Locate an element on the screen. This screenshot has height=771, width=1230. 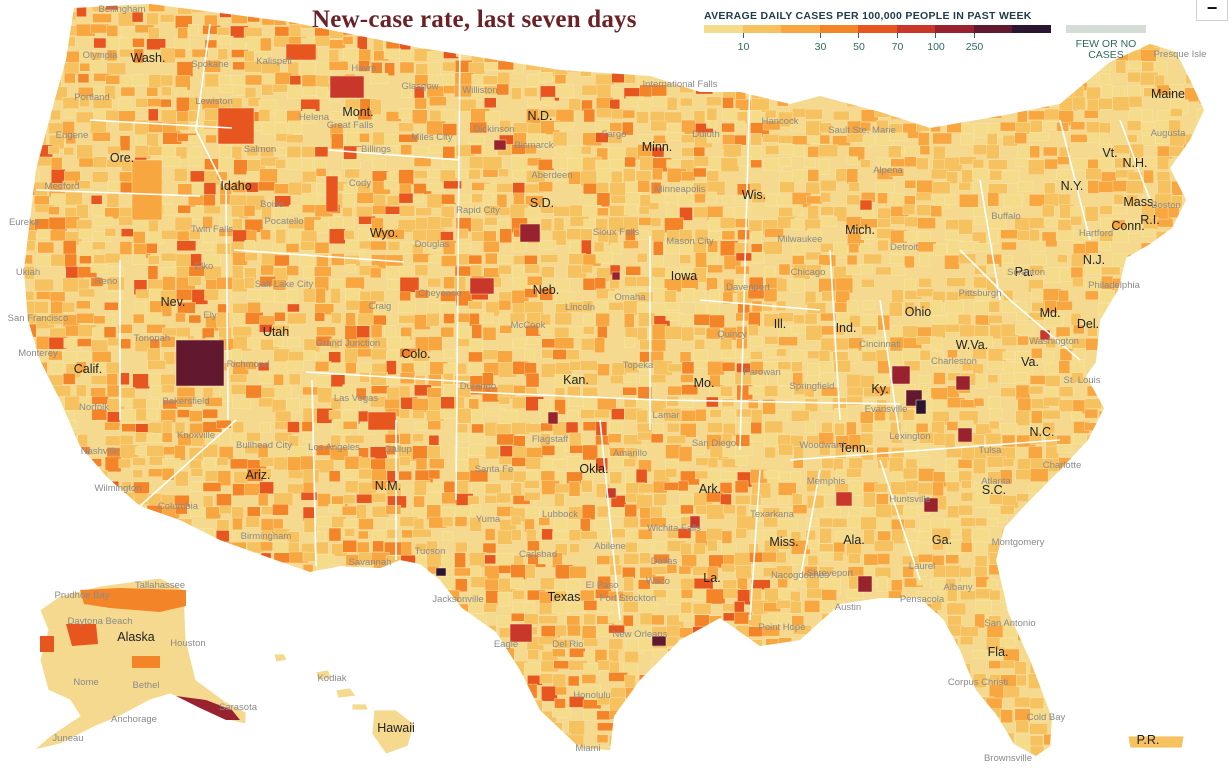
zoom-out-button: − is located at coordinates (1212, 10).